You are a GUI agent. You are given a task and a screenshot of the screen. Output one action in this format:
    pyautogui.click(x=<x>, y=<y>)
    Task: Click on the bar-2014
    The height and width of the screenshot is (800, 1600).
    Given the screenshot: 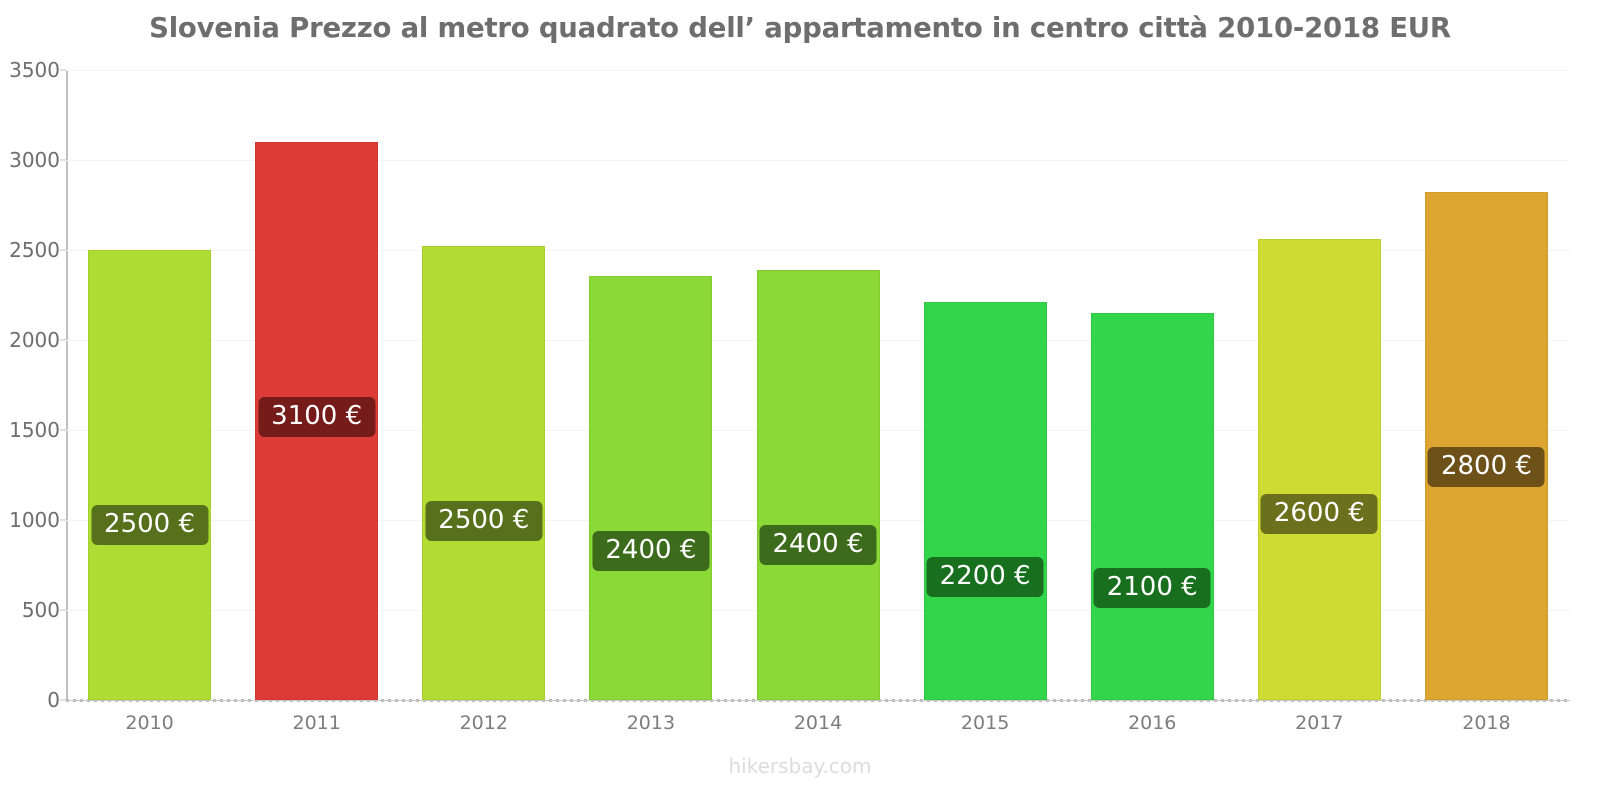 What is the action you would take?
    pyautogui.click(x=818, y=484)
    